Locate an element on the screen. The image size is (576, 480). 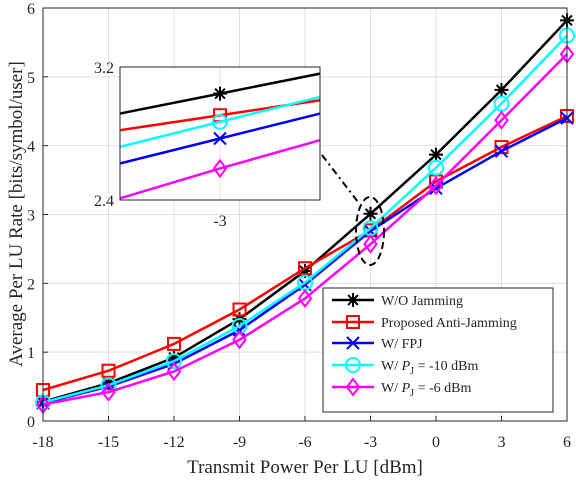
legend-box is located at coordinates (438, 350).